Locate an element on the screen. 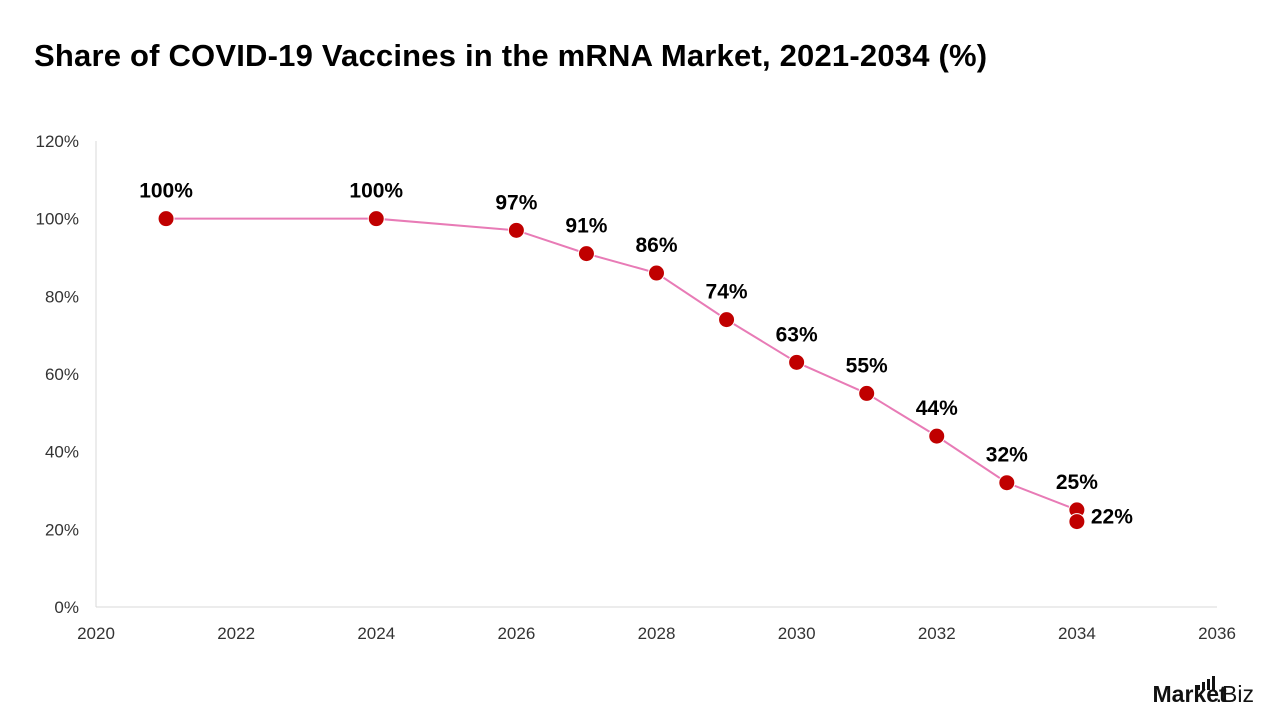  y-tick-label: 80% is located at coordinates (62, 296).